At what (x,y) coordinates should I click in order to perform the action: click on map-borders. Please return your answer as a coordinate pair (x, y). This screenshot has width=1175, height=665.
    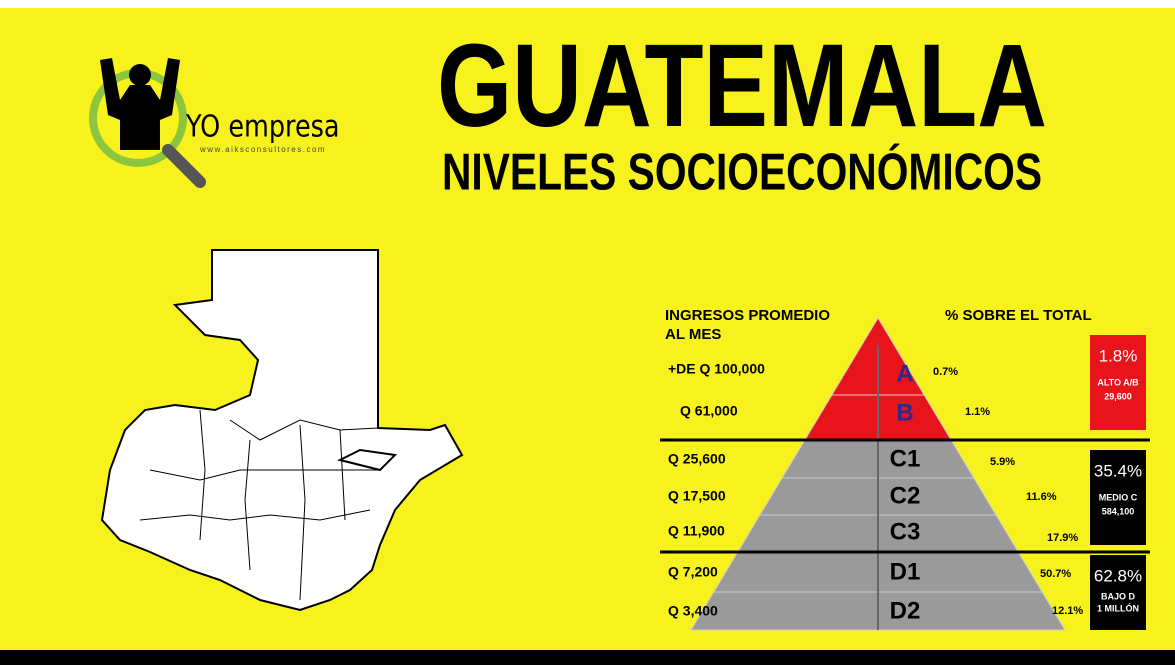
    Looking at the image, I should click on (268, 505).